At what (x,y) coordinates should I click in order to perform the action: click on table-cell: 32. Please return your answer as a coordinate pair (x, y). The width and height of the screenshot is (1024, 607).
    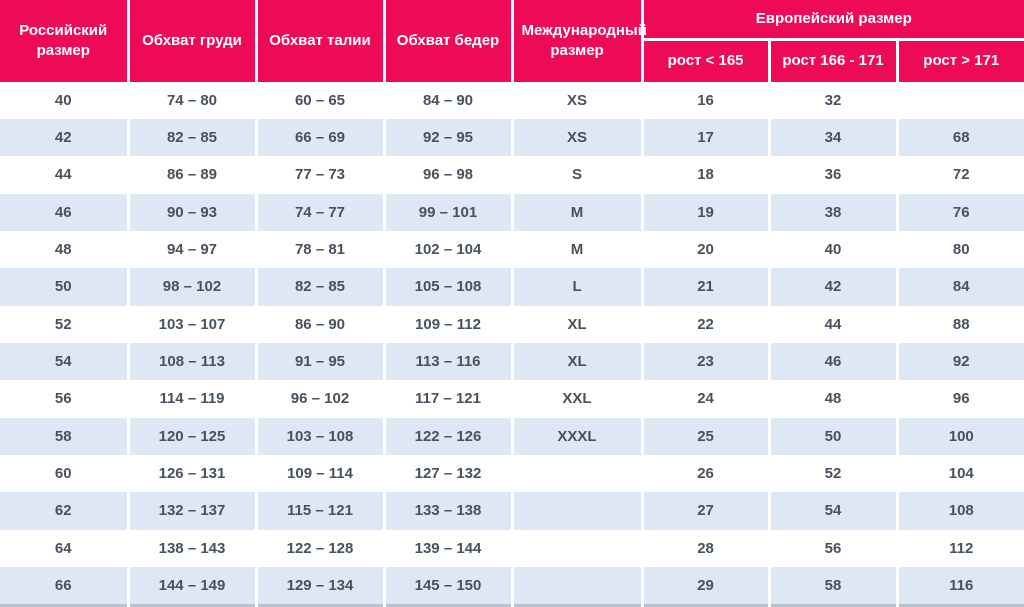
    Looking at the image, I should click on (832, 100).